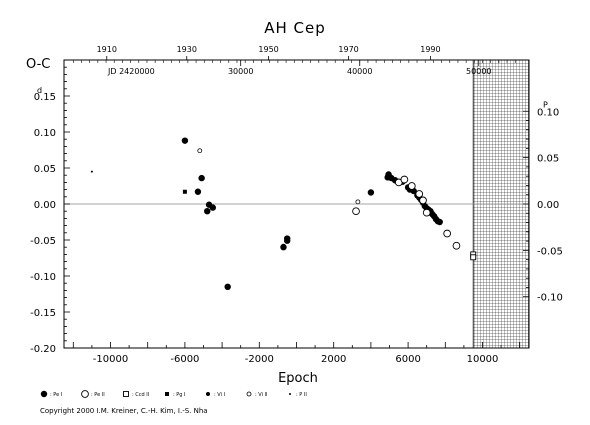 The height and width of the screenshot is (425, 590). Describe the element at coordinates (298, 378) in the screenshot. I see `x-axis-title: Epoch` at that location.